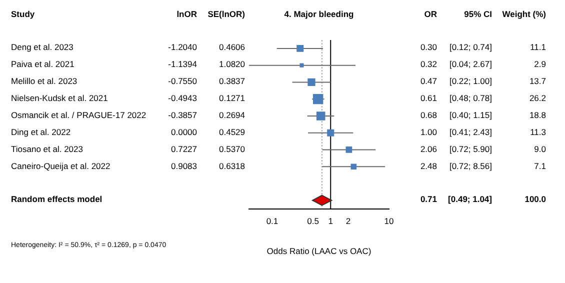 Image resolution: width=565 pixels, height=283 pixels. Describe the element at coordinates (537, 81) in the screenshot. I see `text: 13.7` at that location.